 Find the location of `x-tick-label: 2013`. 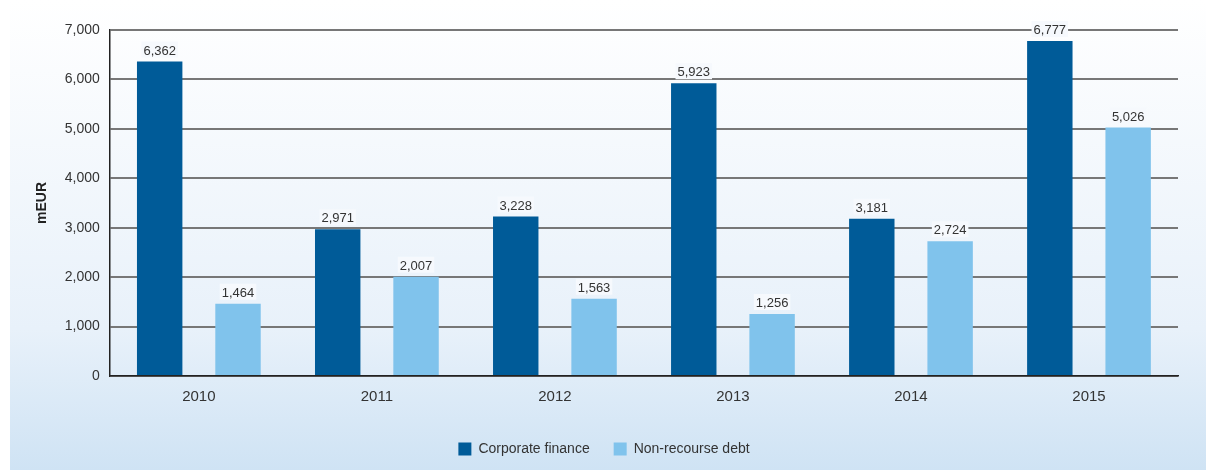

x-tick-label: 2013 is located at coordinates (733, 396).